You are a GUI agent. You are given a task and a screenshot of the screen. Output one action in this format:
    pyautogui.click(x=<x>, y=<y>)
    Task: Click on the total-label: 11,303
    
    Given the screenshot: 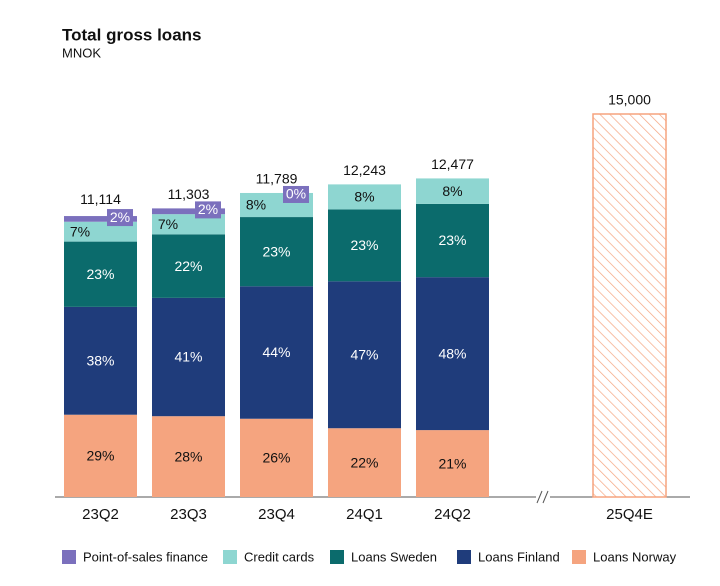 What is the action you would take?
    pyautogui.click(x=189, y=194)
    